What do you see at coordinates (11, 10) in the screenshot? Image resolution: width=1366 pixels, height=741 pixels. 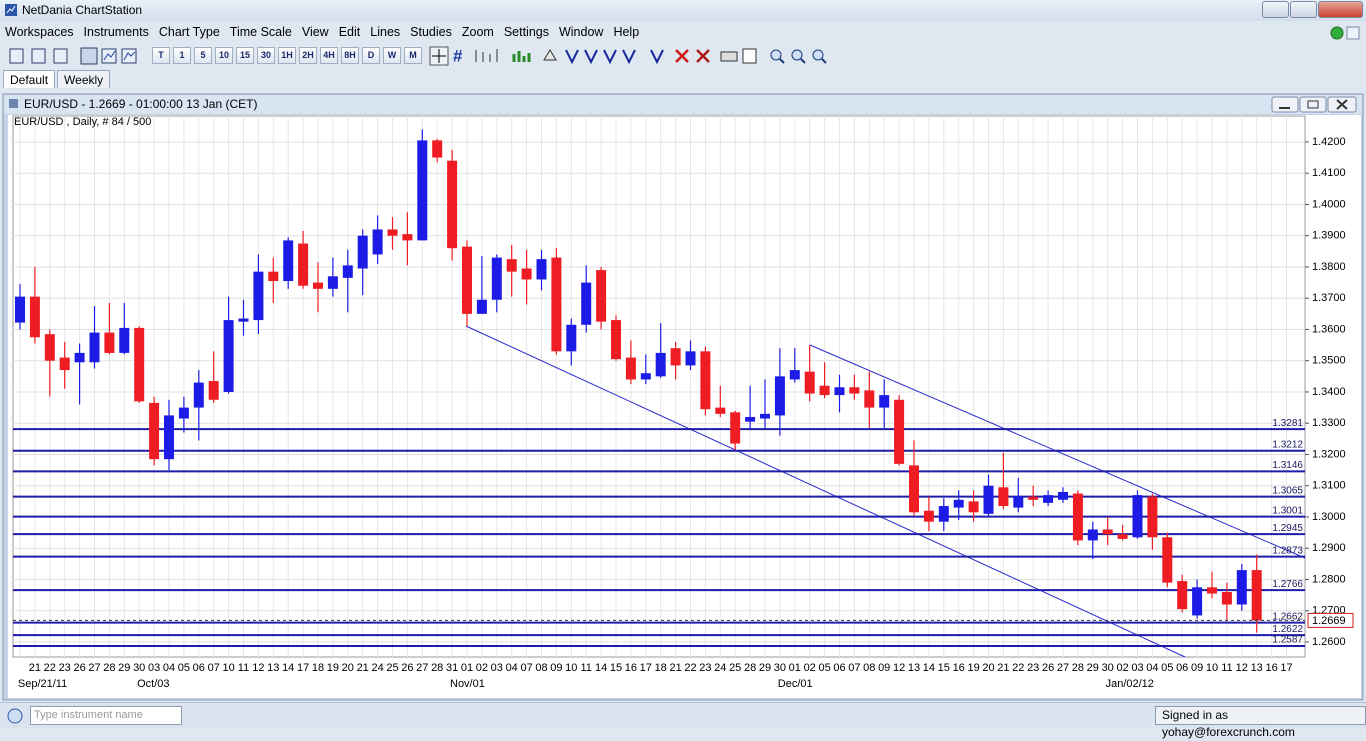 I see `app-icon` at bounding box center [11, 10].